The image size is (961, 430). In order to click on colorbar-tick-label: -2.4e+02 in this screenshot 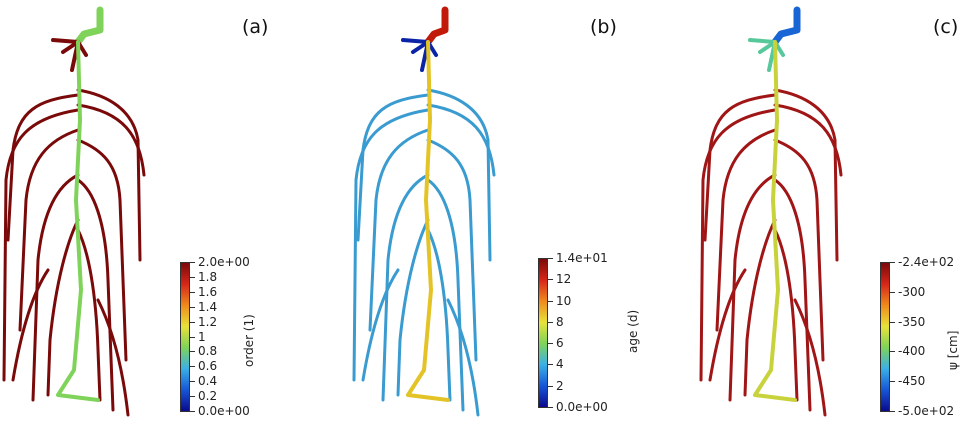, I will do `click(926, 262)`.